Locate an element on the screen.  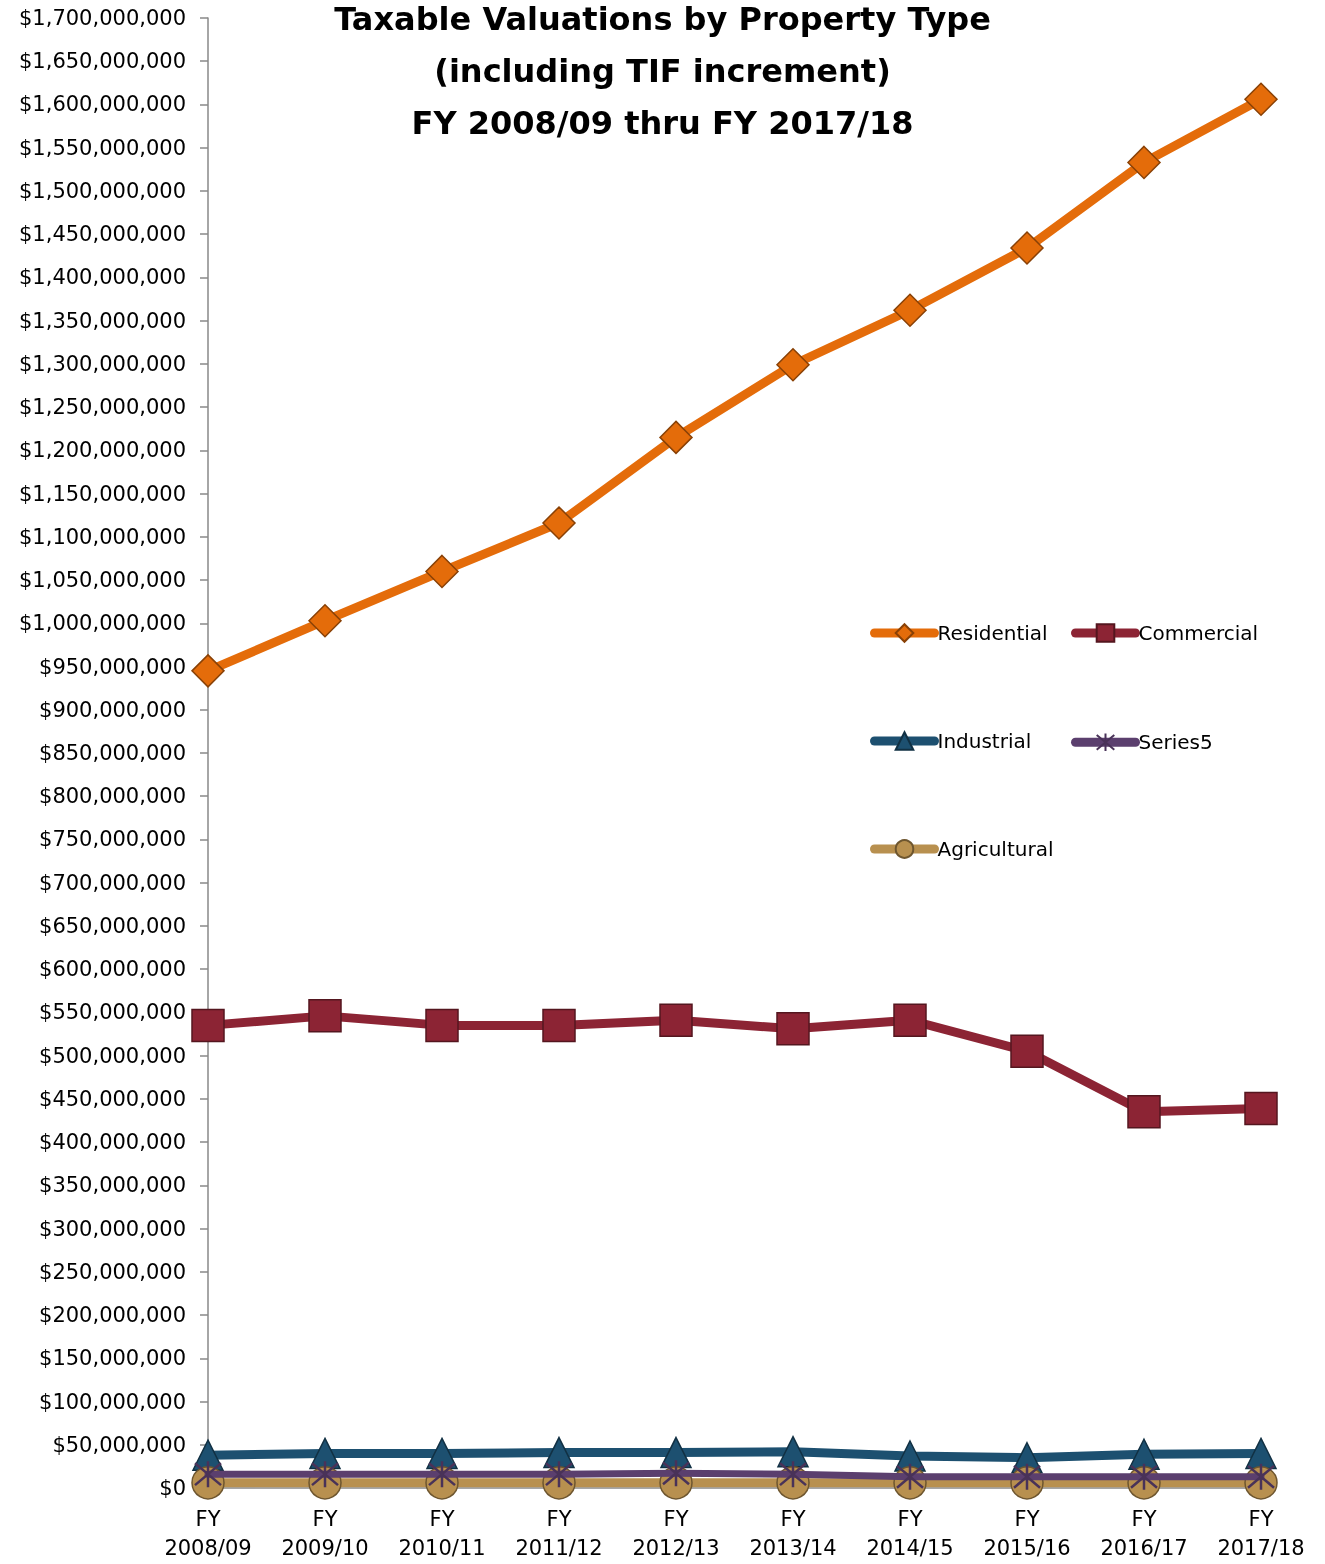
y-tick-label: $750,000,000 is located at coordinates (112, 839).